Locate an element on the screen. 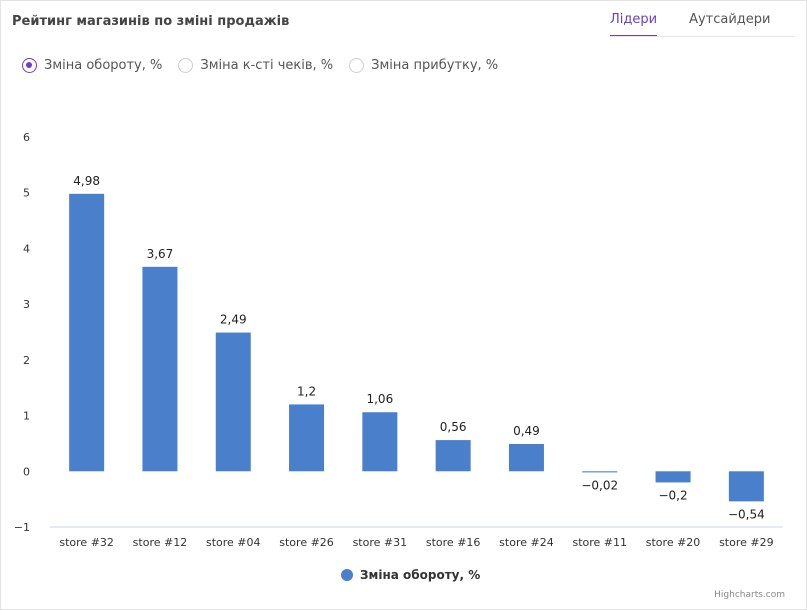  radio-receipts: Зміна к-сті чеків, % is located at coordinates (255, 65).